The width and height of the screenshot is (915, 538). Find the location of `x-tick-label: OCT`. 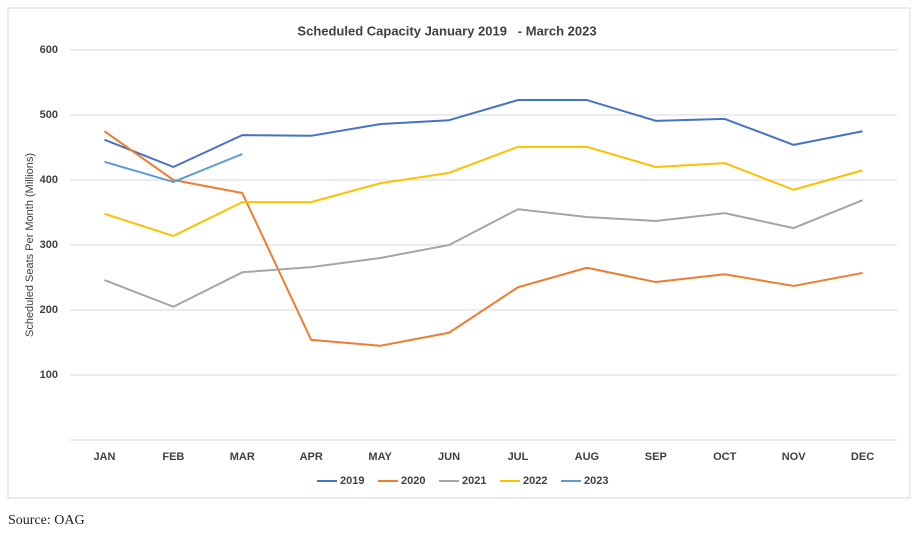

x-tick-label: OCT is located at coordinates (725, 457).